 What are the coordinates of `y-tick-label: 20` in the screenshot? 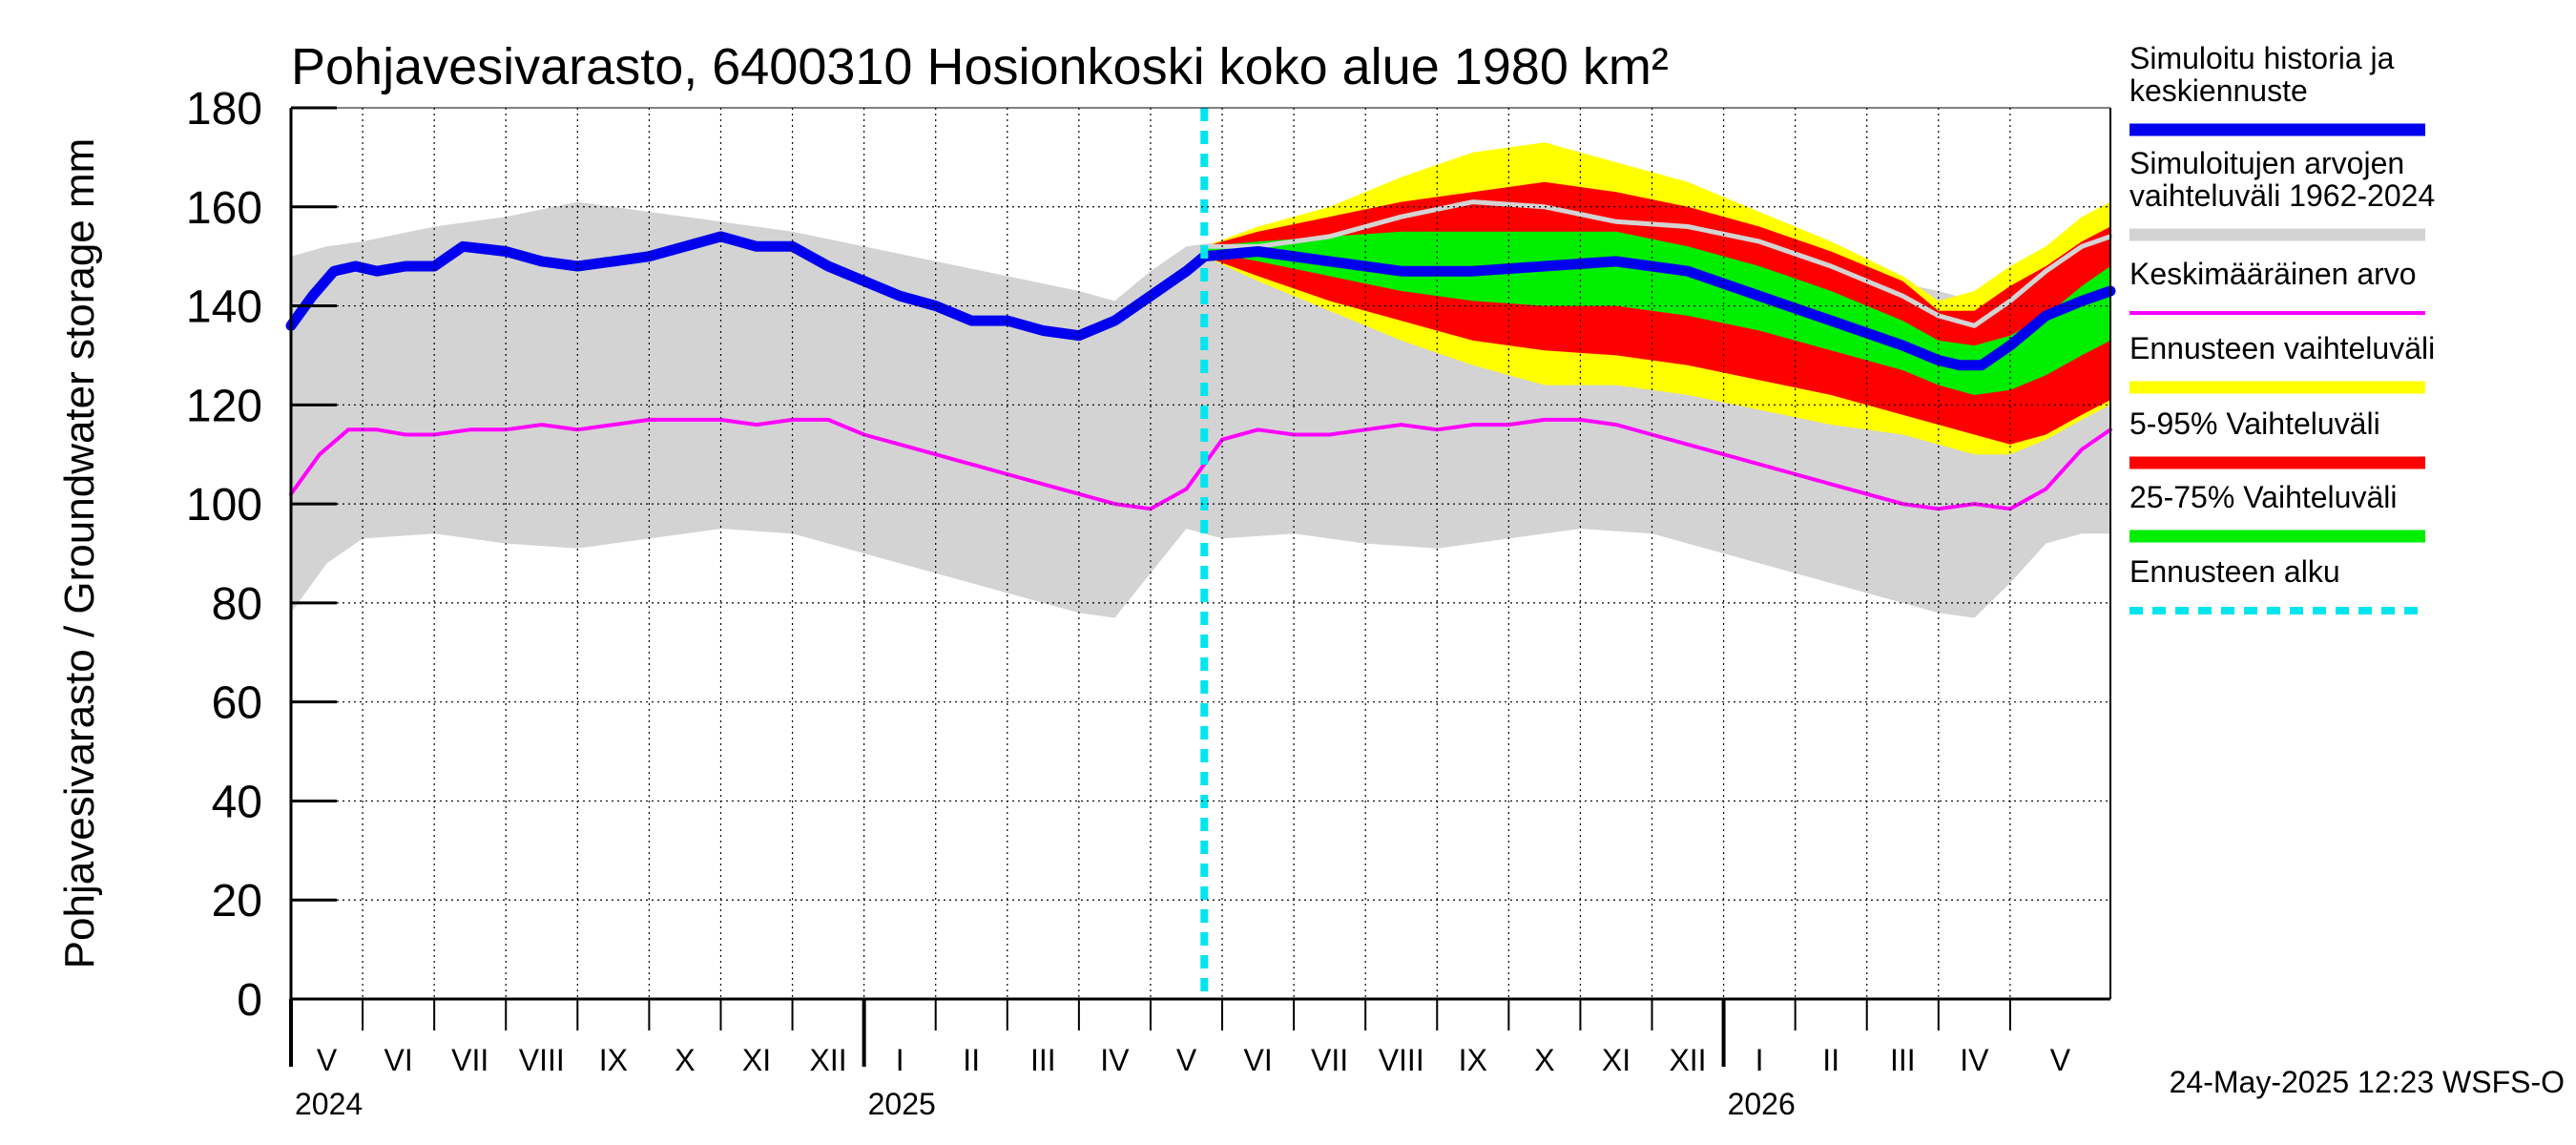 It's located at (237, 901).